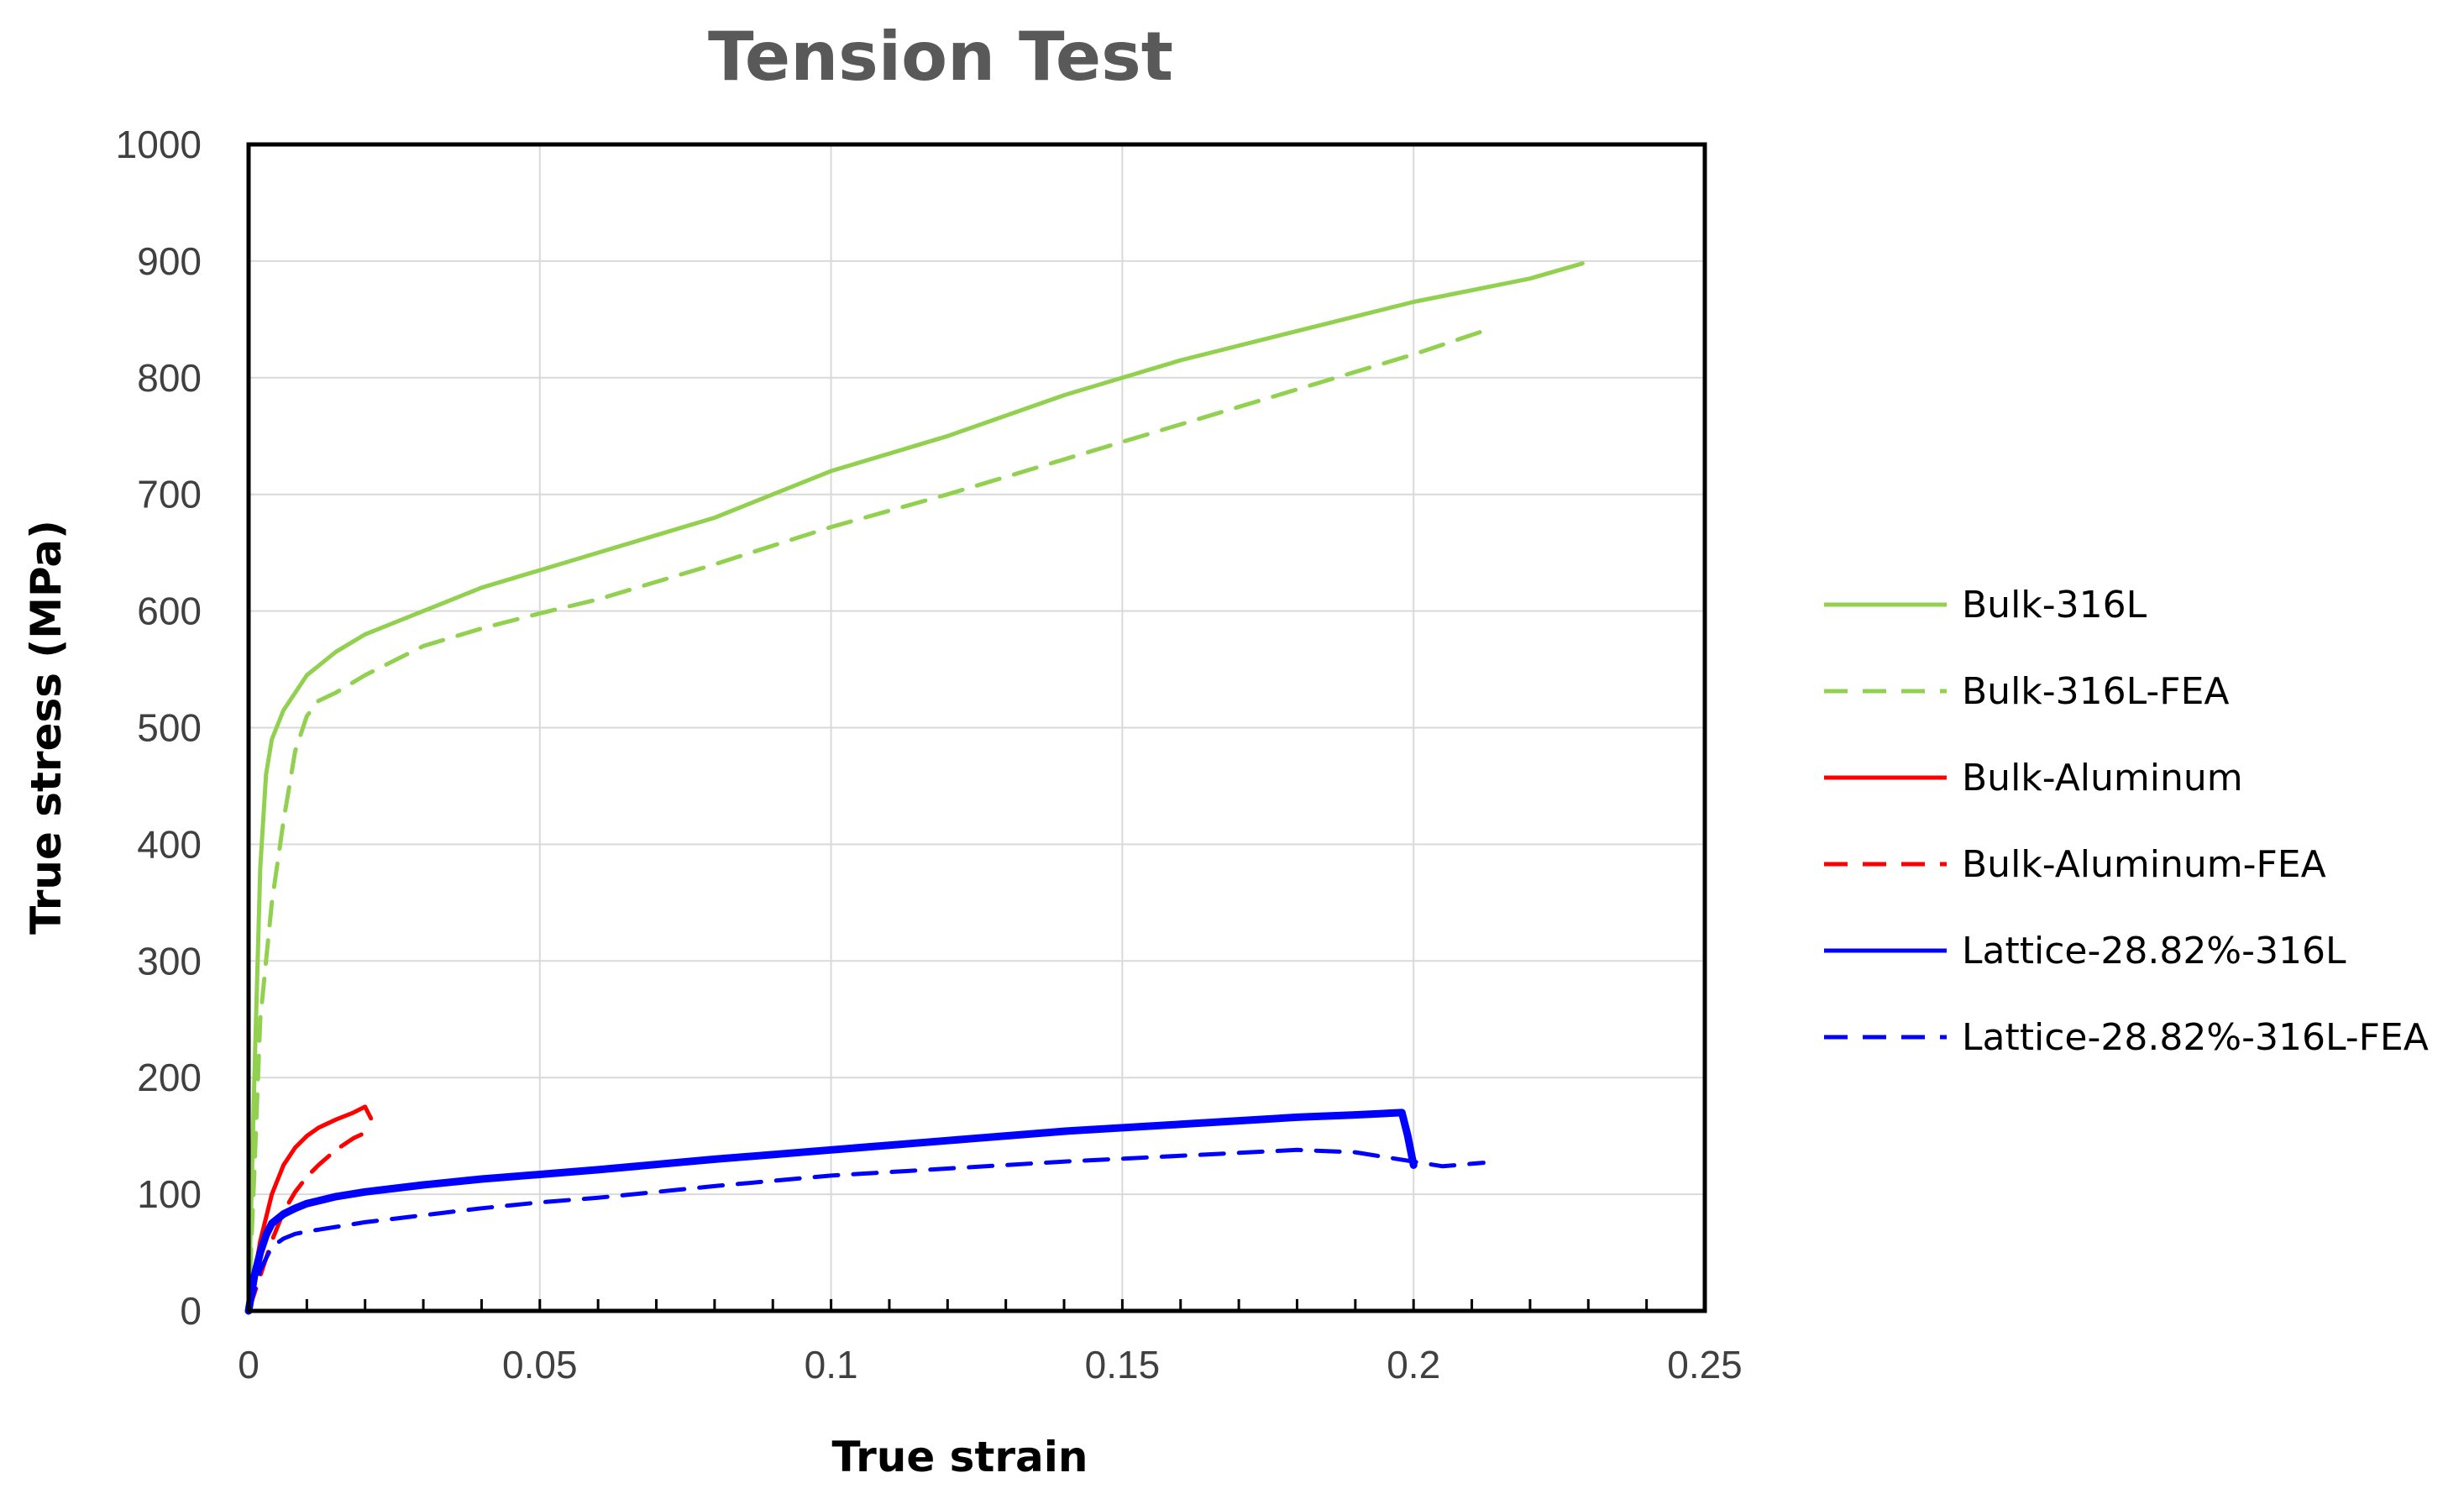 This screenshot has height=1499, width=2464. Describe the element at coordinates (2154, 951) in the screenshot. I see `legend-label-5: Lattice-28.82%-316L` at that location.